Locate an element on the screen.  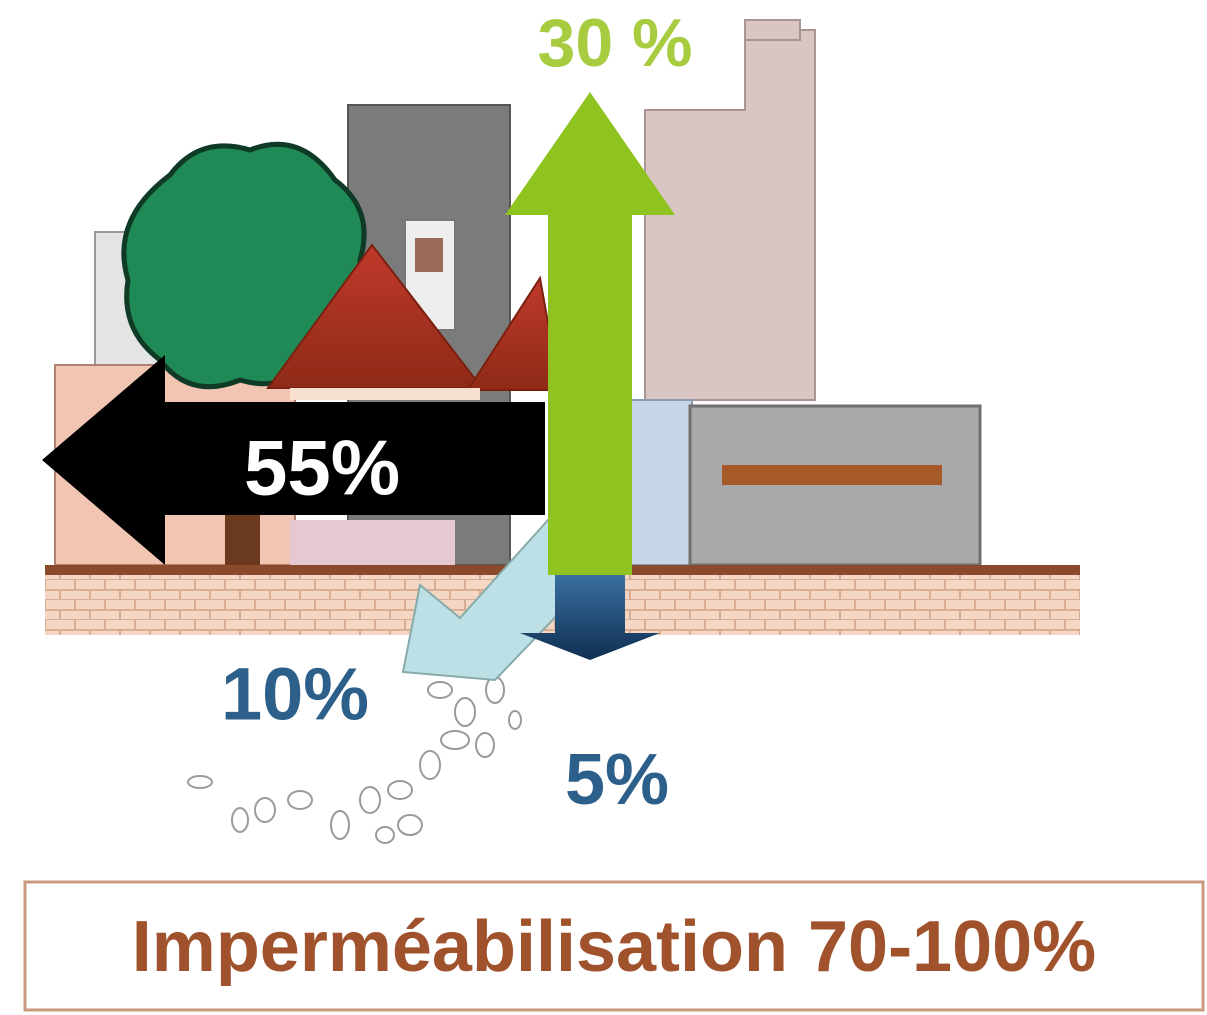
runoff-label: 55% is located at coordinates (322, 468).